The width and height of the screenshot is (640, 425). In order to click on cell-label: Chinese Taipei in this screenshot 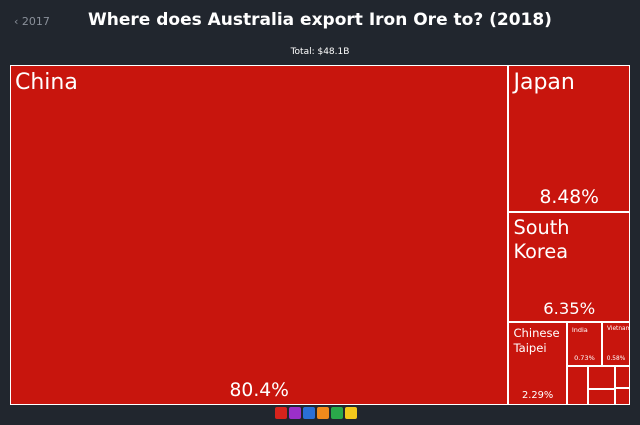, I will do `click(536, 340)`.